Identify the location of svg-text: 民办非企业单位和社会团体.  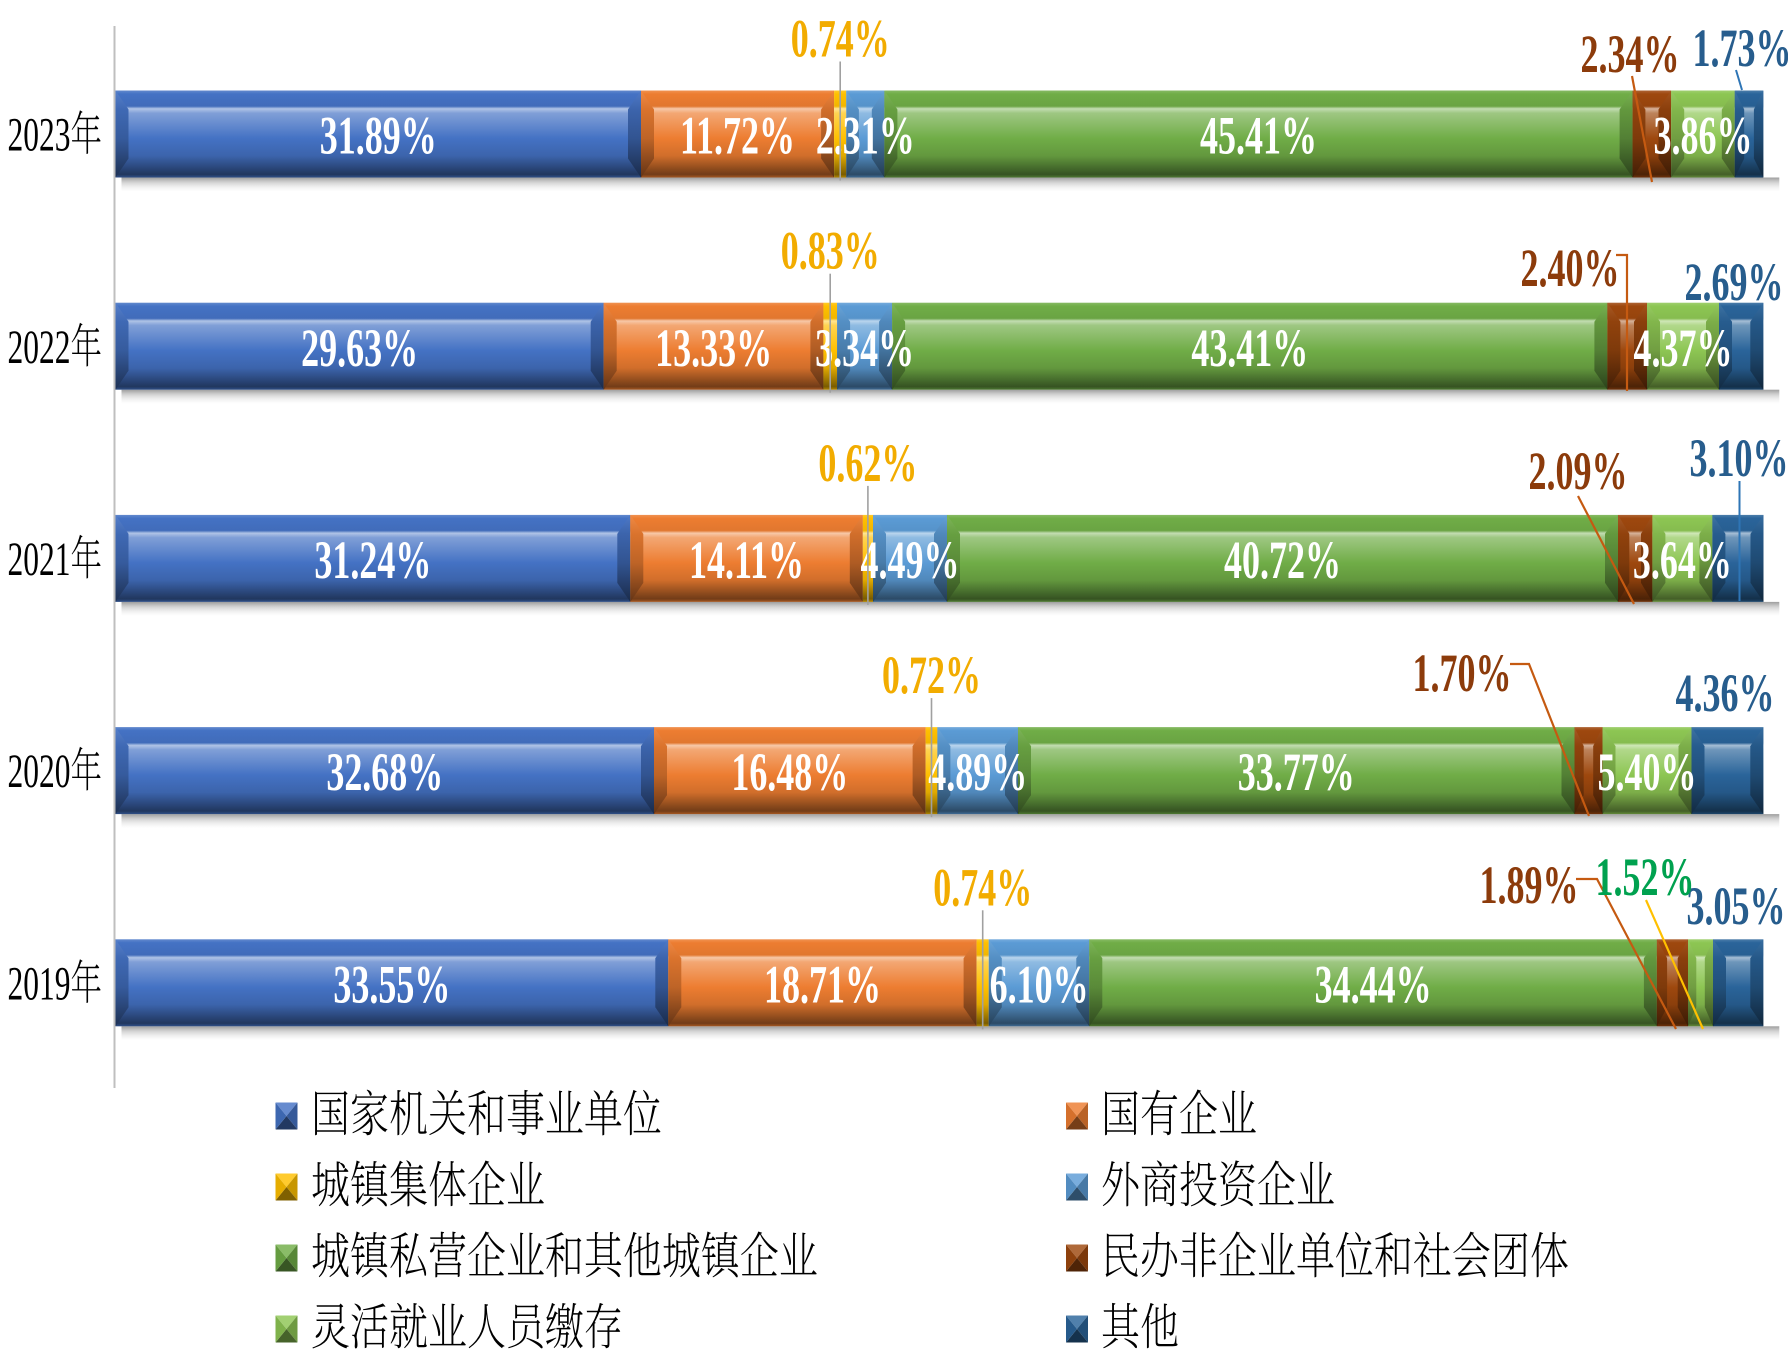
(1335, 1252).